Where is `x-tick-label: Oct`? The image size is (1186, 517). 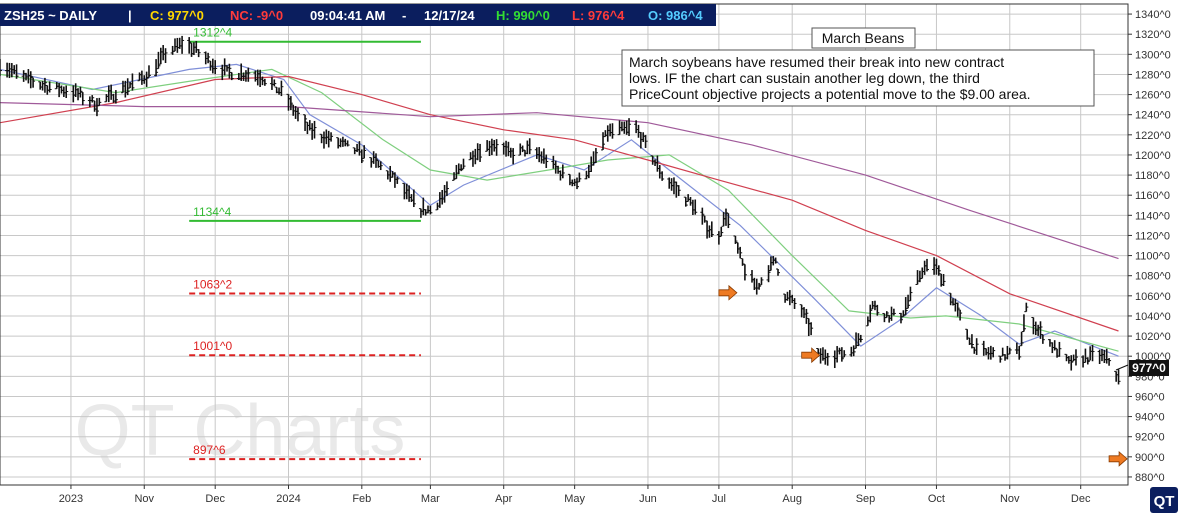 x-tick-label: Oct is located at coordinates (936, 499).